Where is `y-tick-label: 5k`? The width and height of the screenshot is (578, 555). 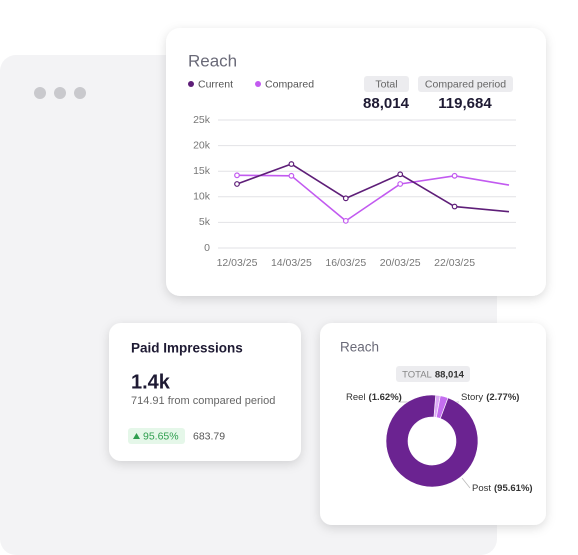 y-tick-label: 5k is located at coordinates (205, 222).